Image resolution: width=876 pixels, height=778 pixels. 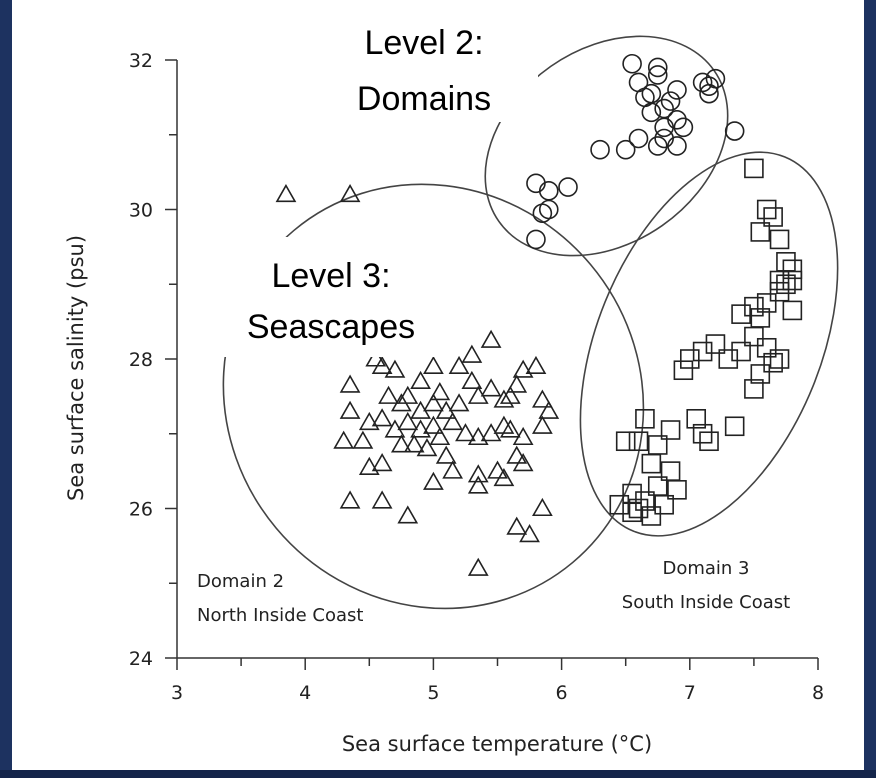 What do you see at coordinates (141, 659) in the screenshot?
I see `y-tick-label: 24` at bounding box center [141, 659].